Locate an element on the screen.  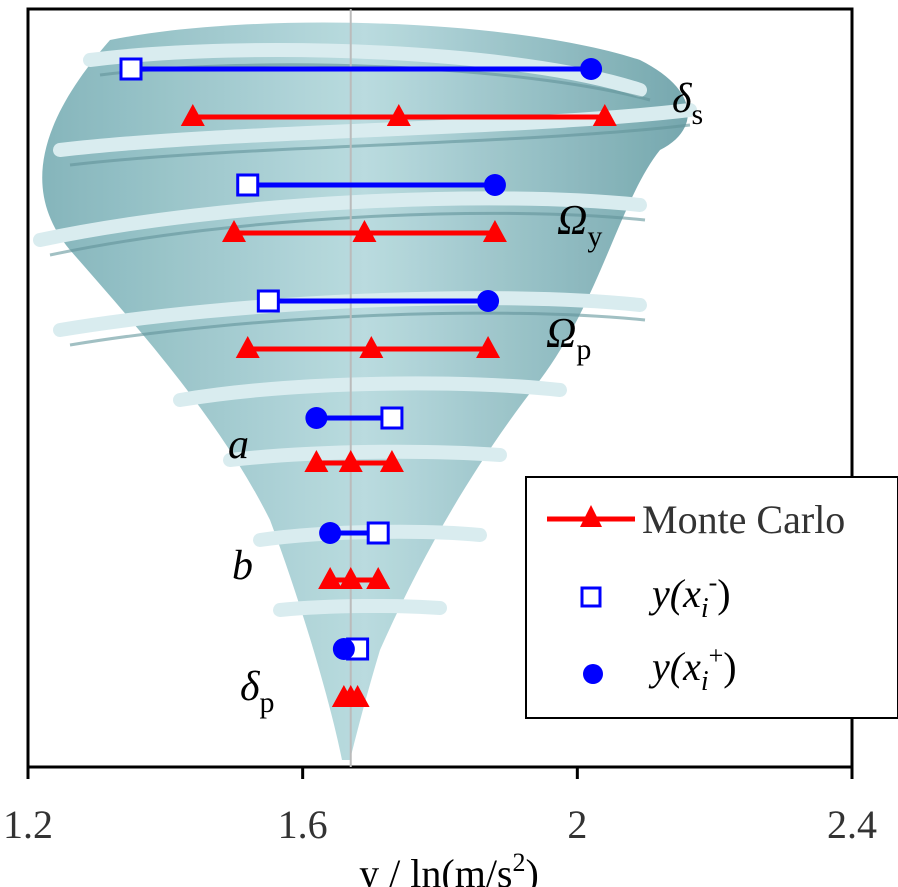
triangle-marker-icon is located at coordinates (591, 516).